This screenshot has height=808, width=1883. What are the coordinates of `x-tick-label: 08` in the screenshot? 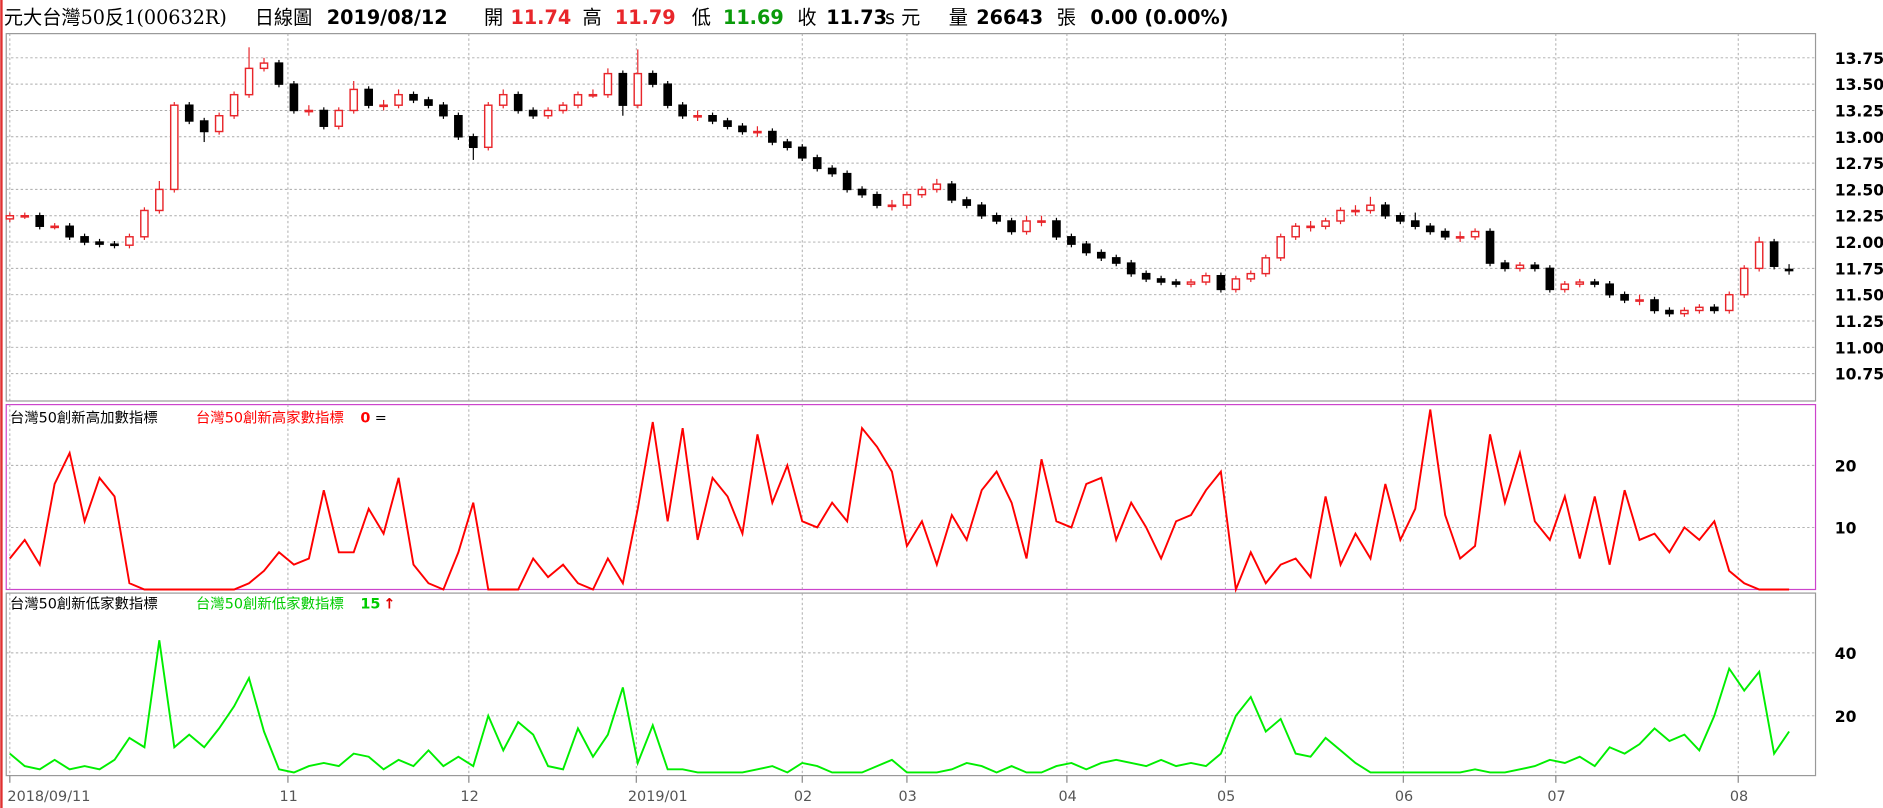 It's located at (1739, 797).